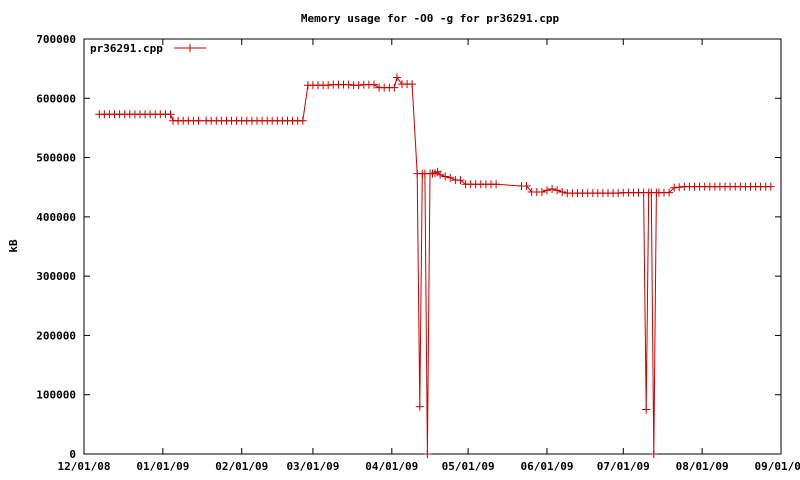 This screenshot has width=800, height=480. What do you see at coordinates (241, 466) in the screenshot?
I see `x-tick-label: 02/01/09` at bounding box center [241, 466].